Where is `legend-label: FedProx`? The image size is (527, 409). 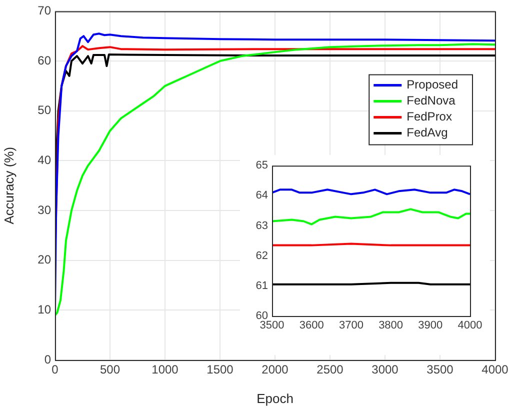
legend-label: FedProx is located at coordinates (429, 117).